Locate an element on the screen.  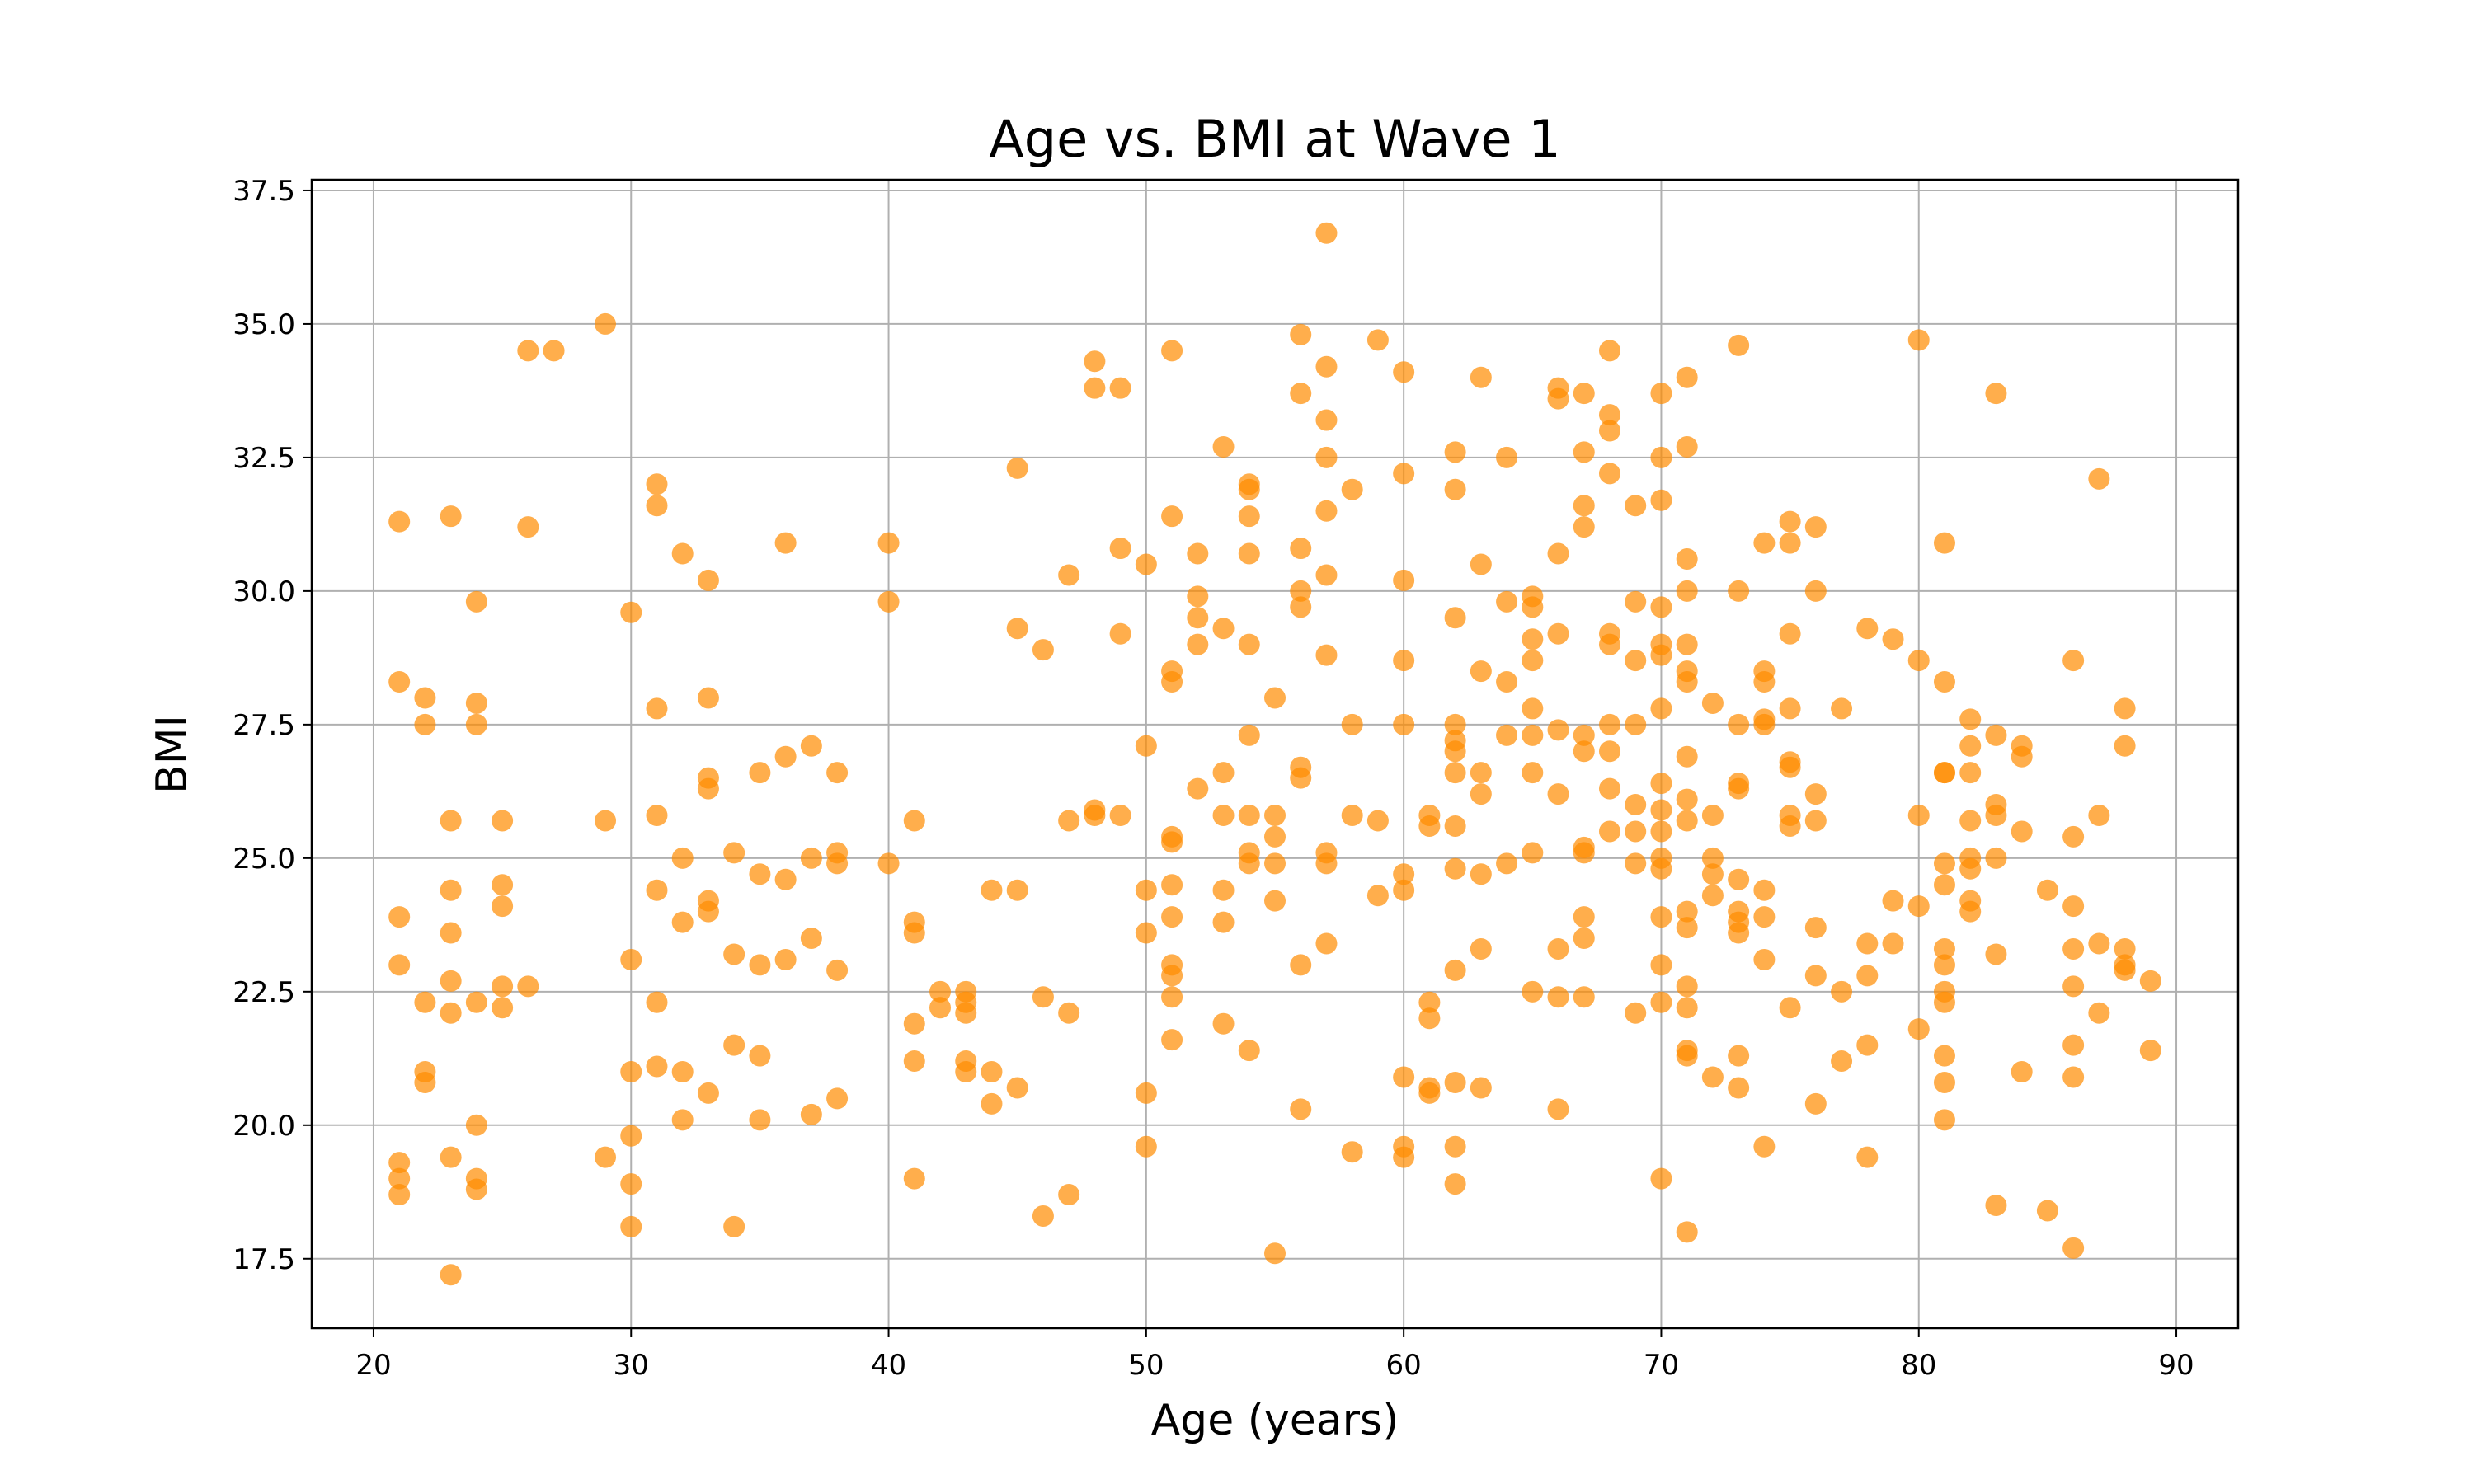
y-tick-label: 32.5 is located at coordinates (264, 458).